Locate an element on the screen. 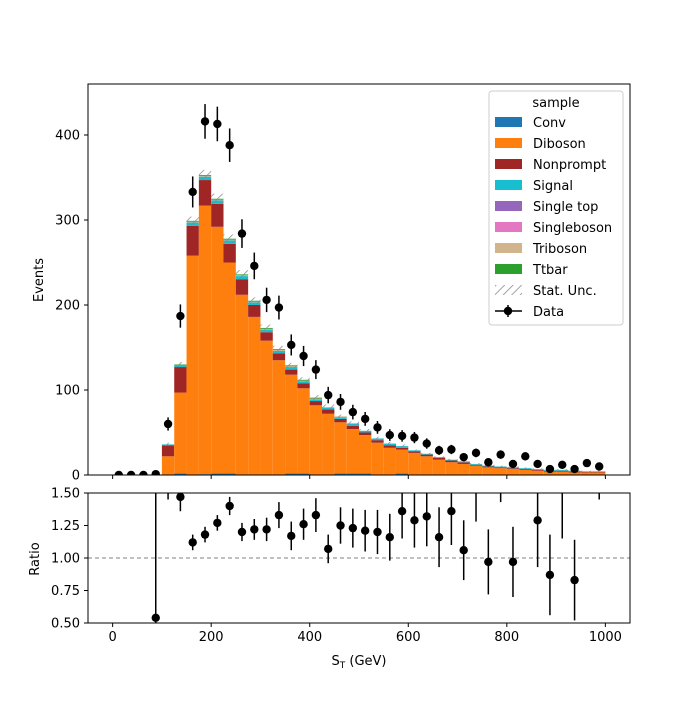  x-tick-label: 800 is located at coordinates (506, 637).